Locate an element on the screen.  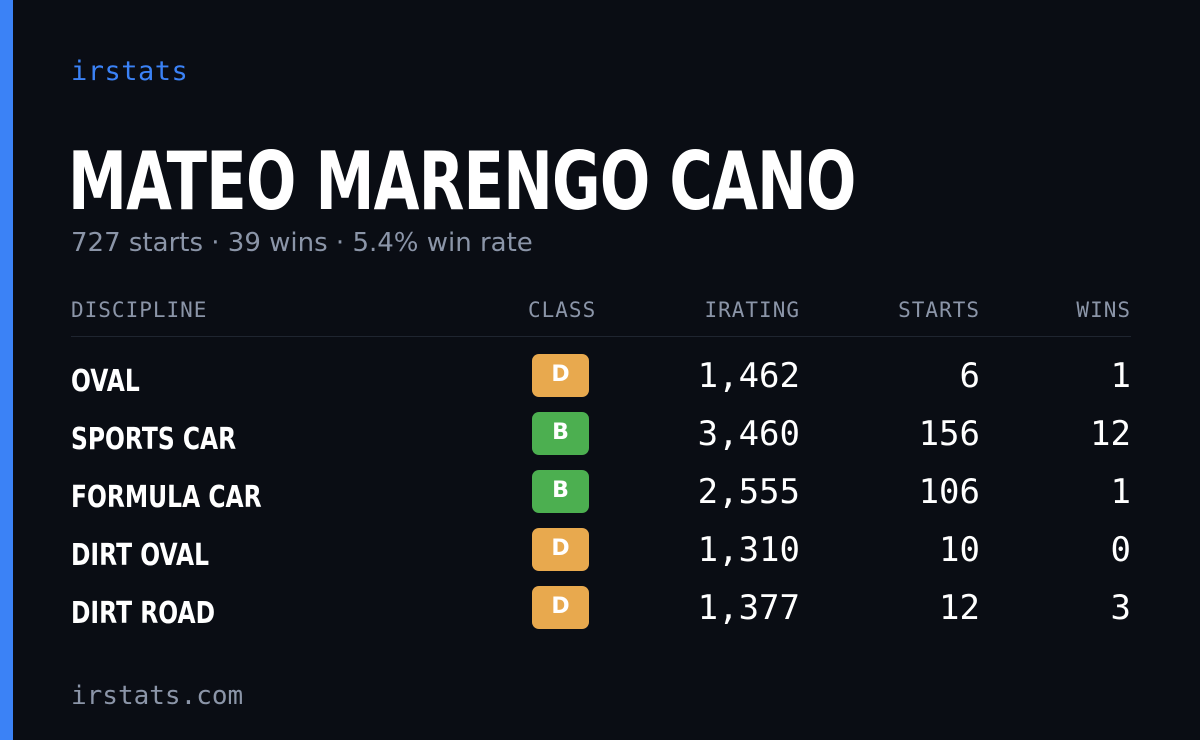
header-wins: WINS is located at coordinates (1103, 310).